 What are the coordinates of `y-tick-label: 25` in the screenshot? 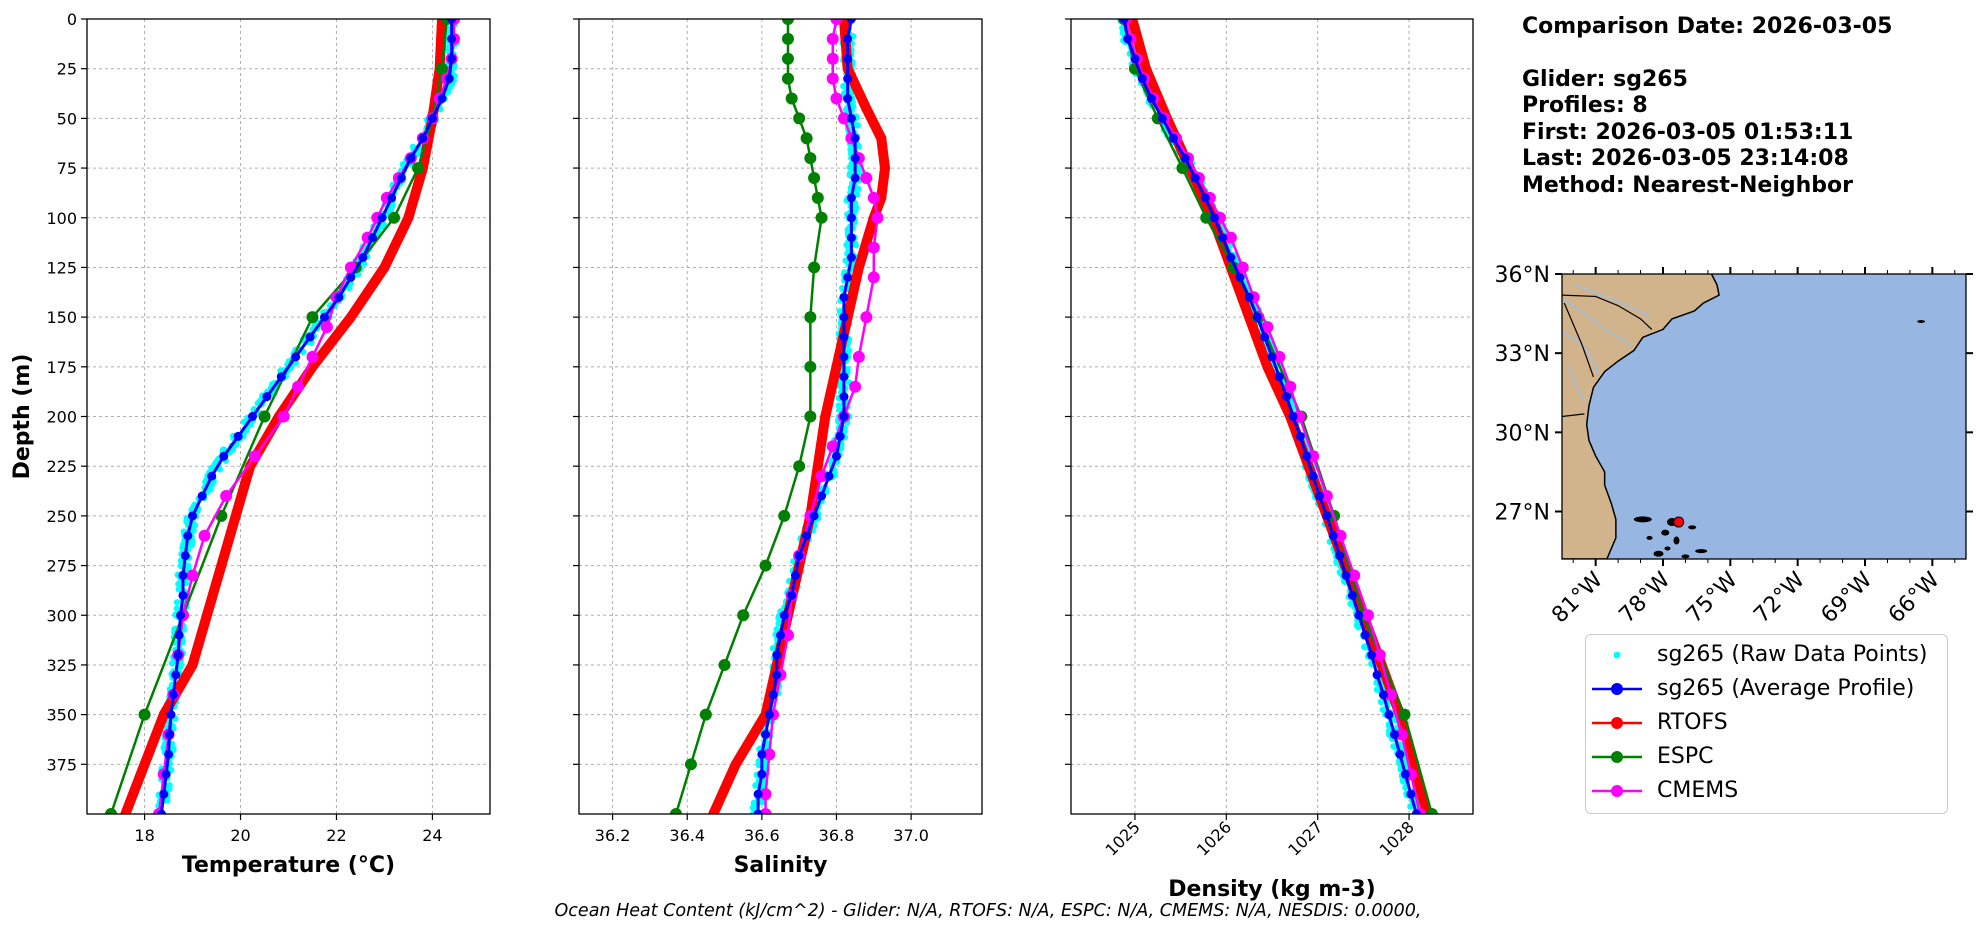 It's located at (67, 69).